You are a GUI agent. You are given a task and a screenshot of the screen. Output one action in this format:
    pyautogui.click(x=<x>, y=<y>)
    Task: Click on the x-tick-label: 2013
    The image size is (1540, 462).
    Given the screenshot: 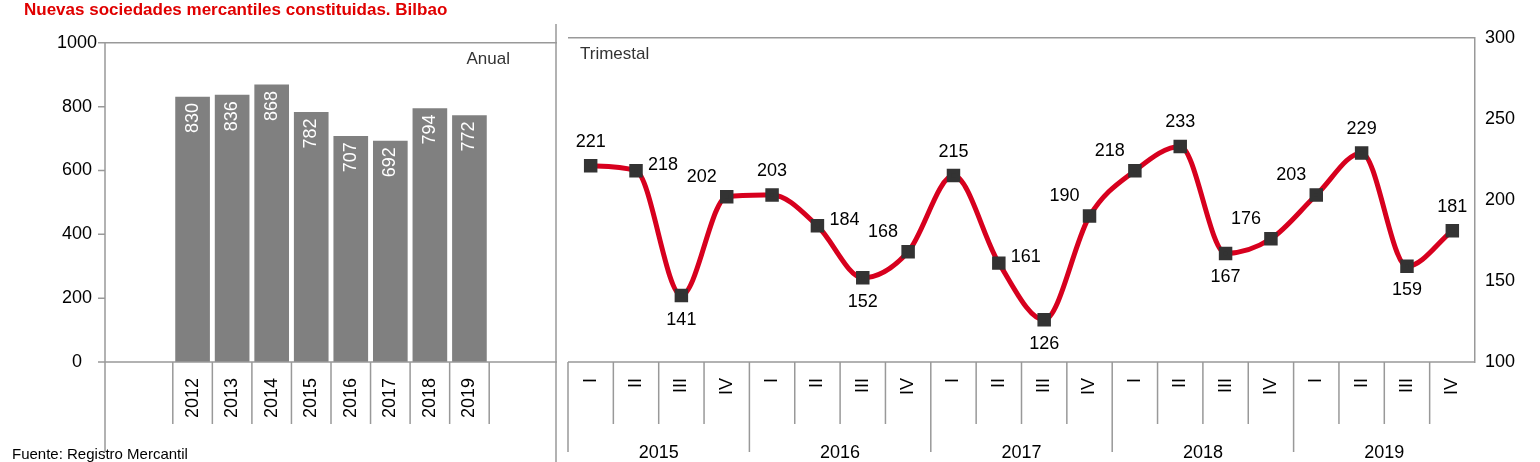 What is the action you would take?
    pyautogui.click(x=231, y=398)
    